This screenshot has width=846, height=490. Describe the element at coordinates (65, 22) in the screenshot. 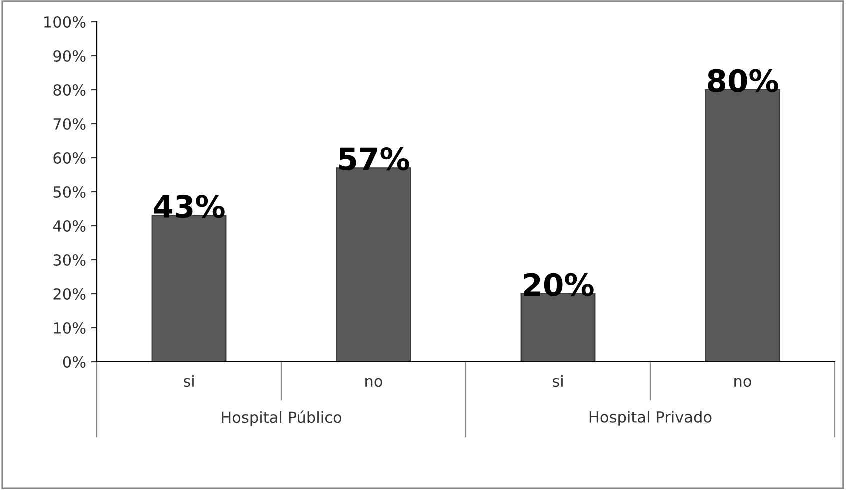

I see `y-tick-label: 100%` at that location.